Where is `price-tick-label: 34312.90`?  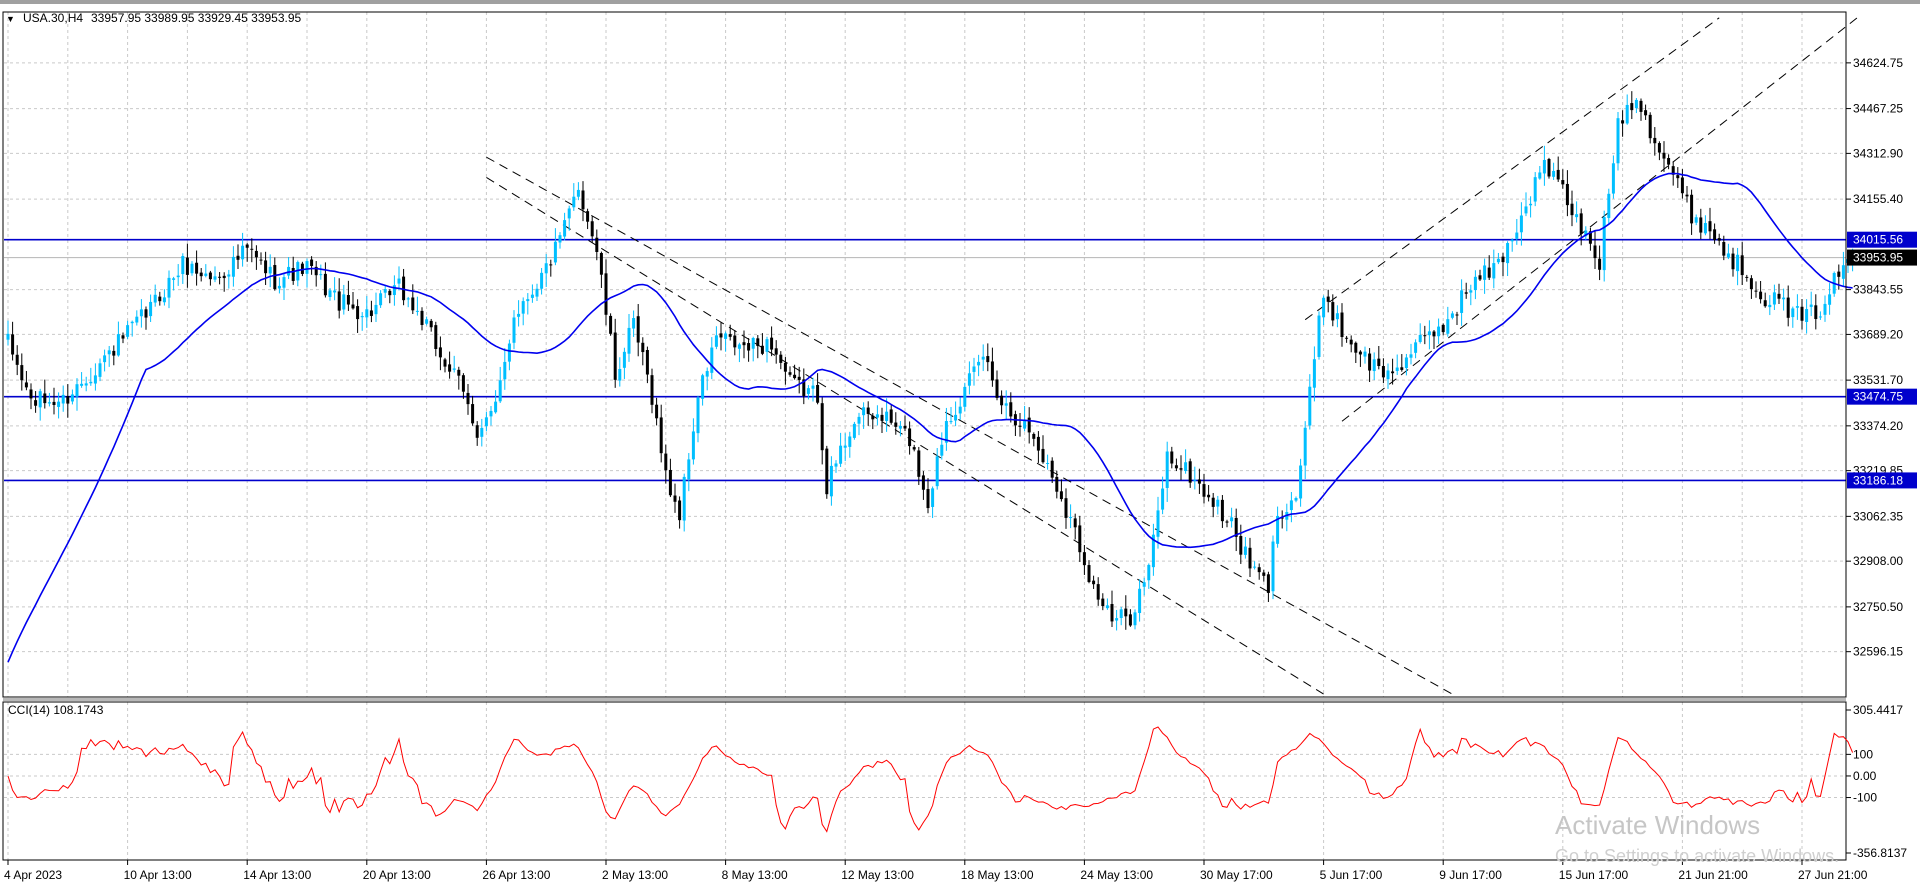 price-tick-label: 34312.90 is located at coordinates (1878, 153).